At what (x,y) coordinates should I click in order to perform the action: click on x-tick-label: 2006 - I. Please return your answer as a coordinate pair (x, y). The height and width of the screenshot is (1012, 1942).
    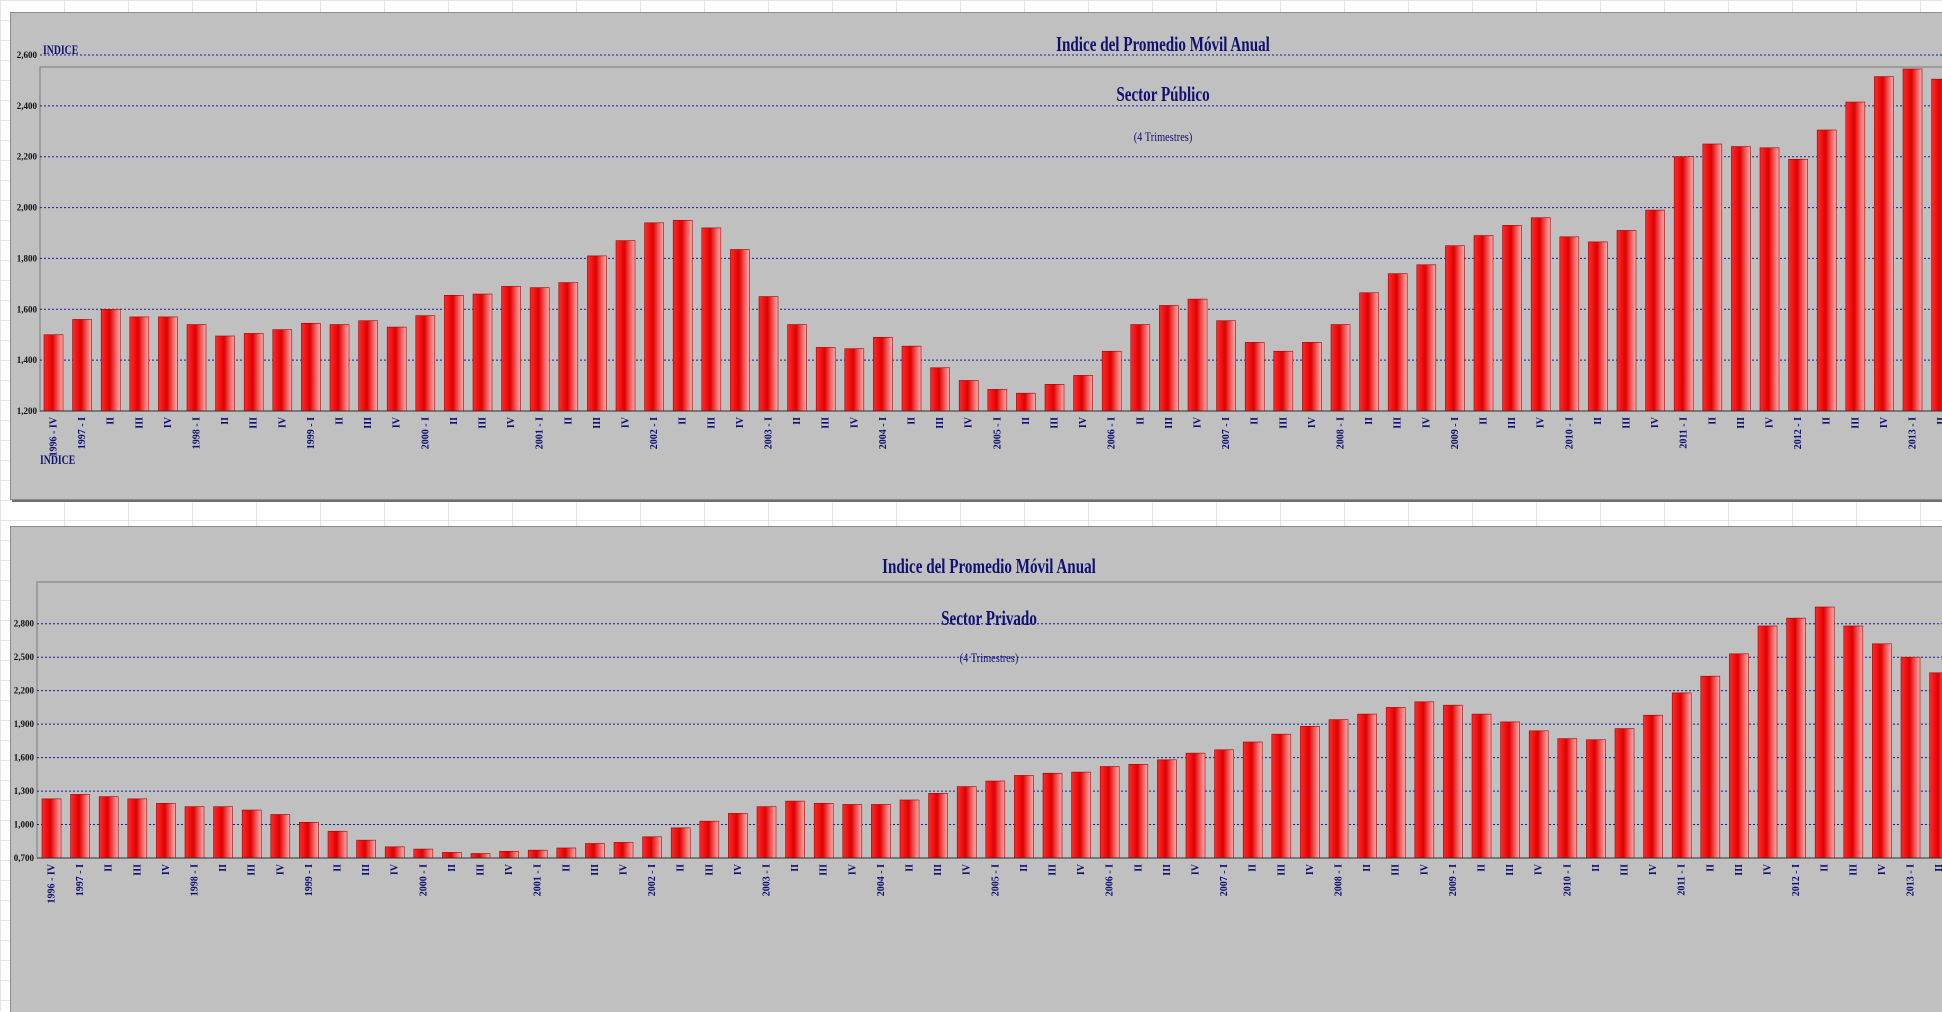
    Looking at the image, I should click on (1110, 880).